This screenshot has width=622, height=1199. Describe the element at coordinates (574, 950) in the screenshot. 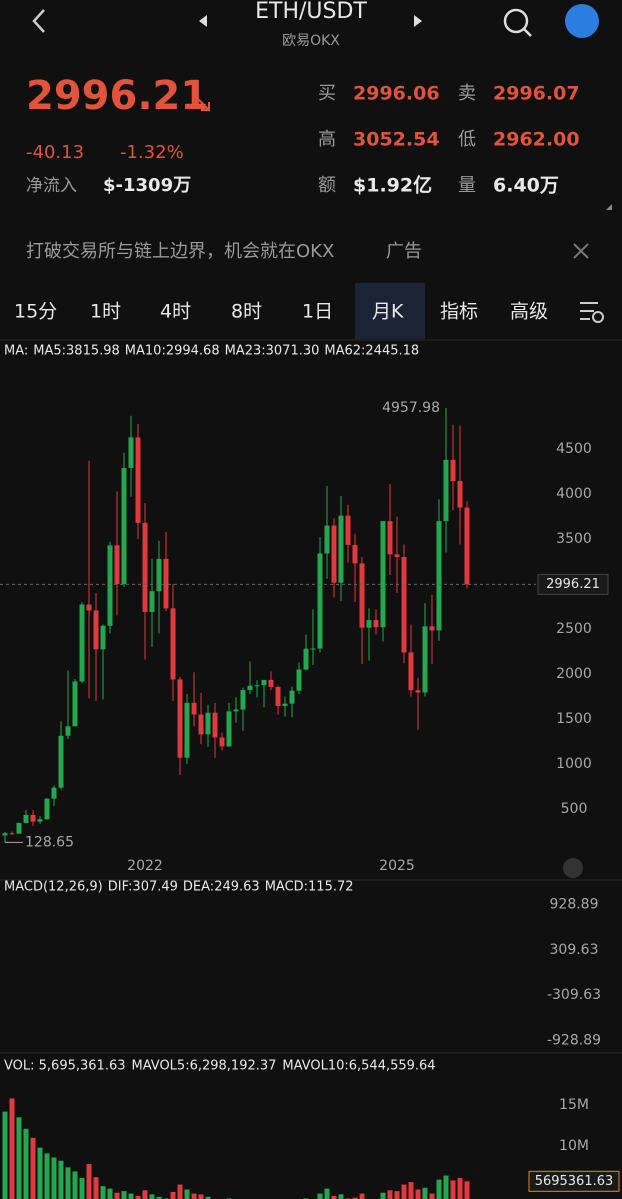

I see `macd-tick-label: 309.63` at that location.